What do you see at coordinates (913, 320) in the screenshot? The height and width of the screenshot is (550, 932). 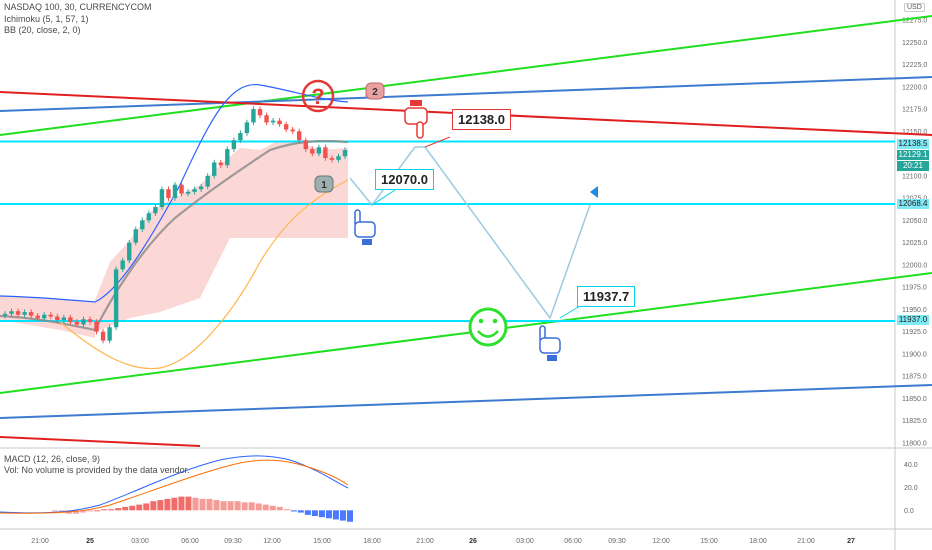 I see `price-label-level-3: 11937.0` at bounding box center [913, 320].